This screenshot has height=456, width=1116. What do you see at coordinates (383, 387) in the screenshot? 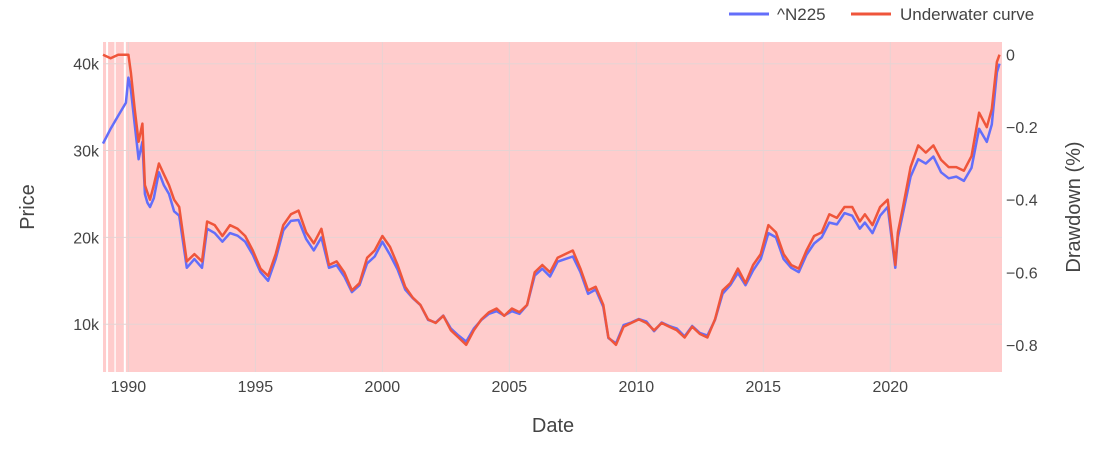
I see `x-tick-label: 2000` at bounding box center [383, 387].